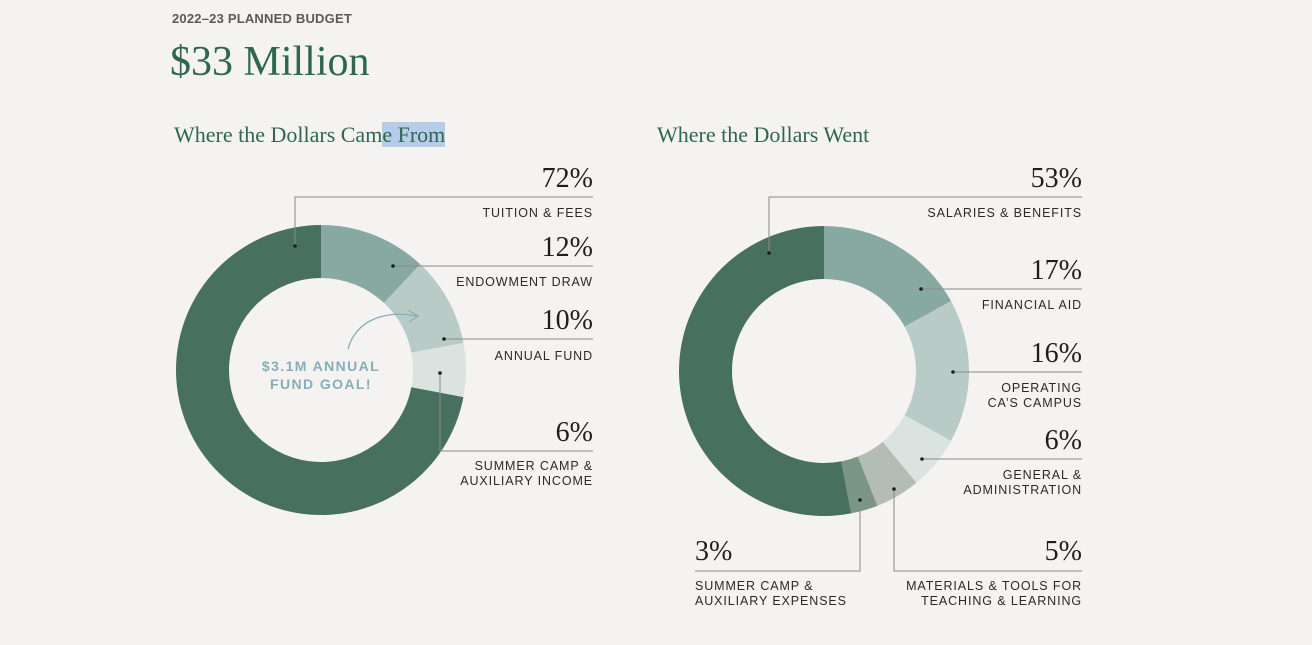 This screenshot has height=645, width=1312. What do you see at coordinates (383, 329) in the screenshot?
I see `curved-arrow-icon` at bounding box center [383, 329].